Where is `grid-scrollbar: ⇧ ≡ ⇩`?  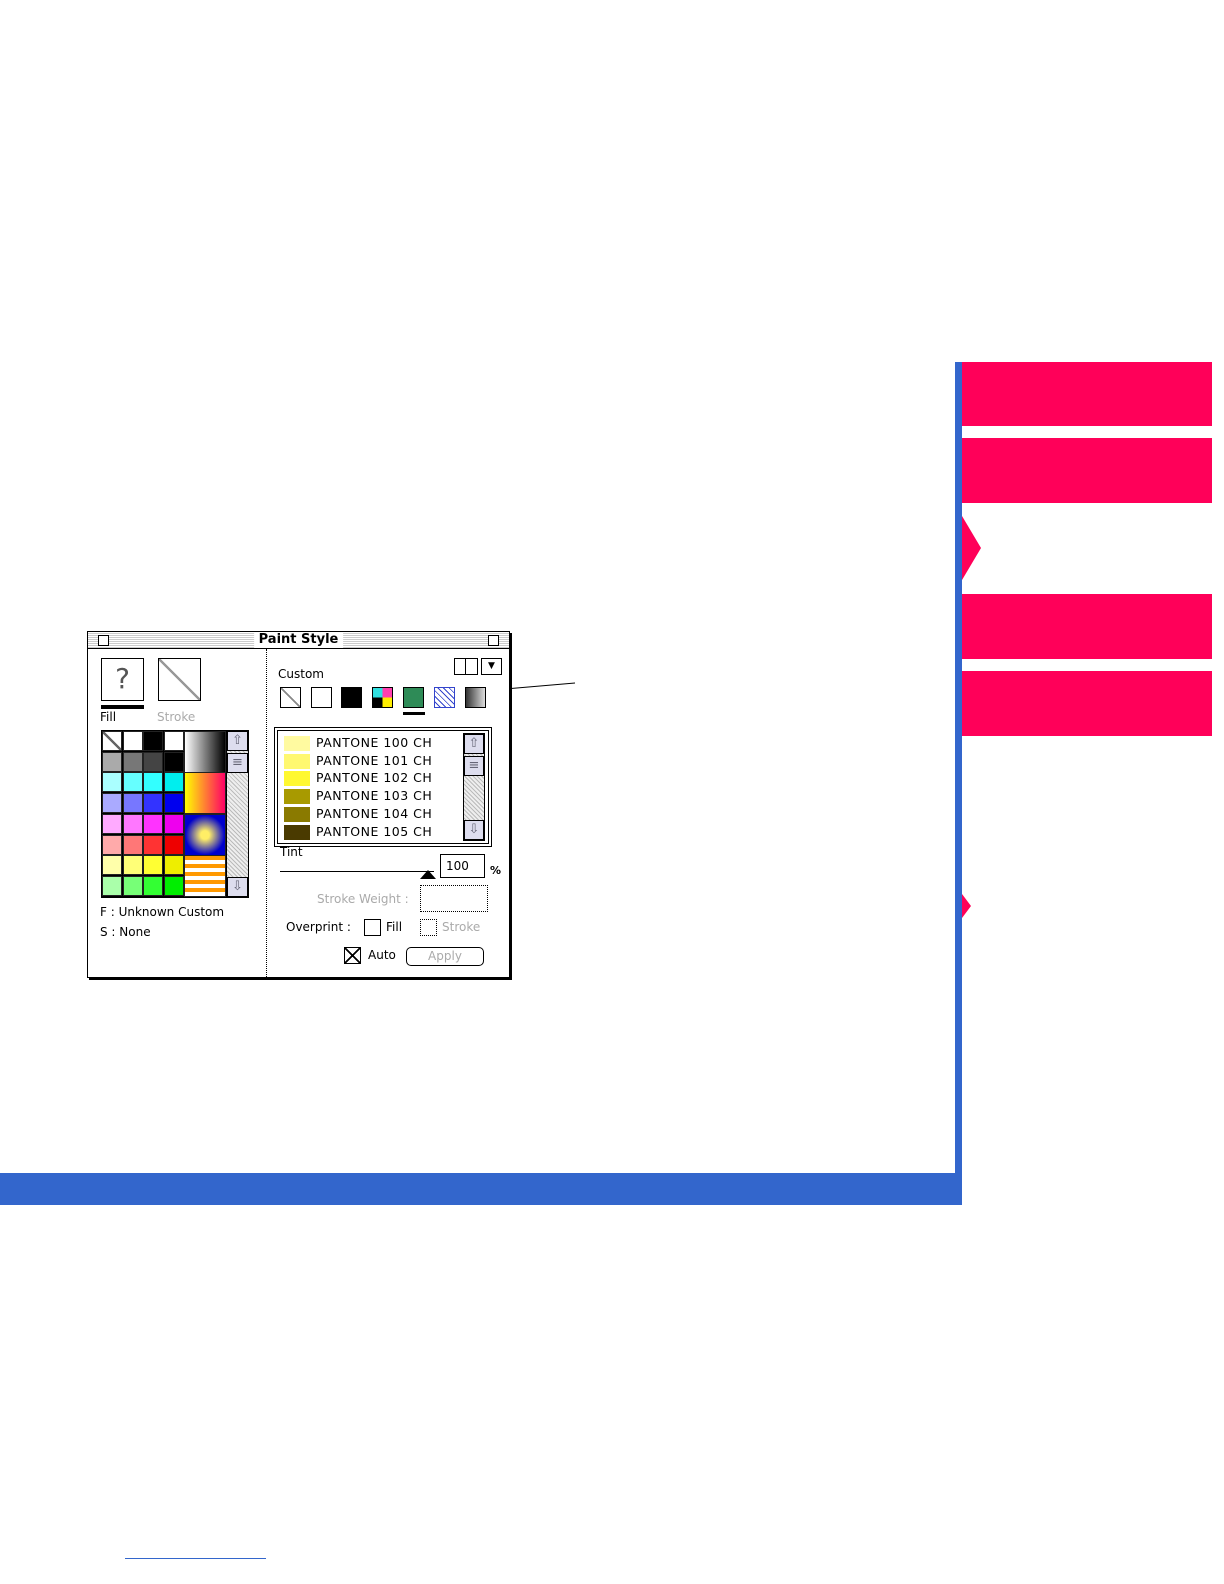 grid-scrollbar: ⇧ ≡ ⇩ is located at coordinates (237, 814).